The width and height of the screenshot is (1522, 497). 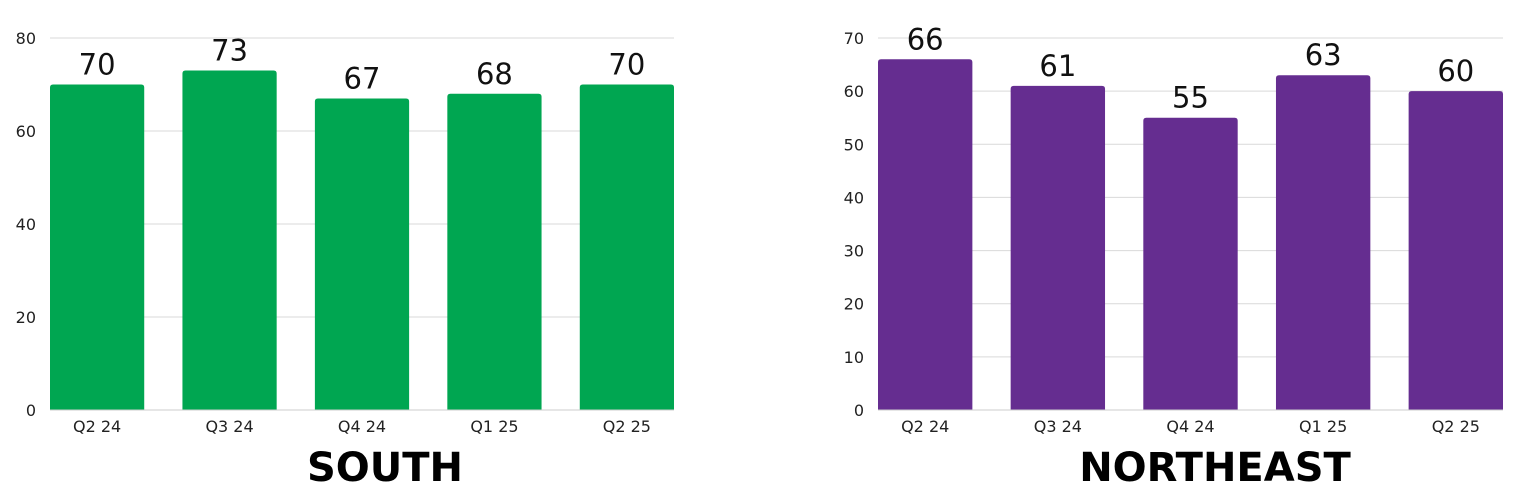 What do you see at coordinates (925, 426) in the screenshot?
I see `northeast-x-tick-label: Q2 24` at bounding box center [925, 426].